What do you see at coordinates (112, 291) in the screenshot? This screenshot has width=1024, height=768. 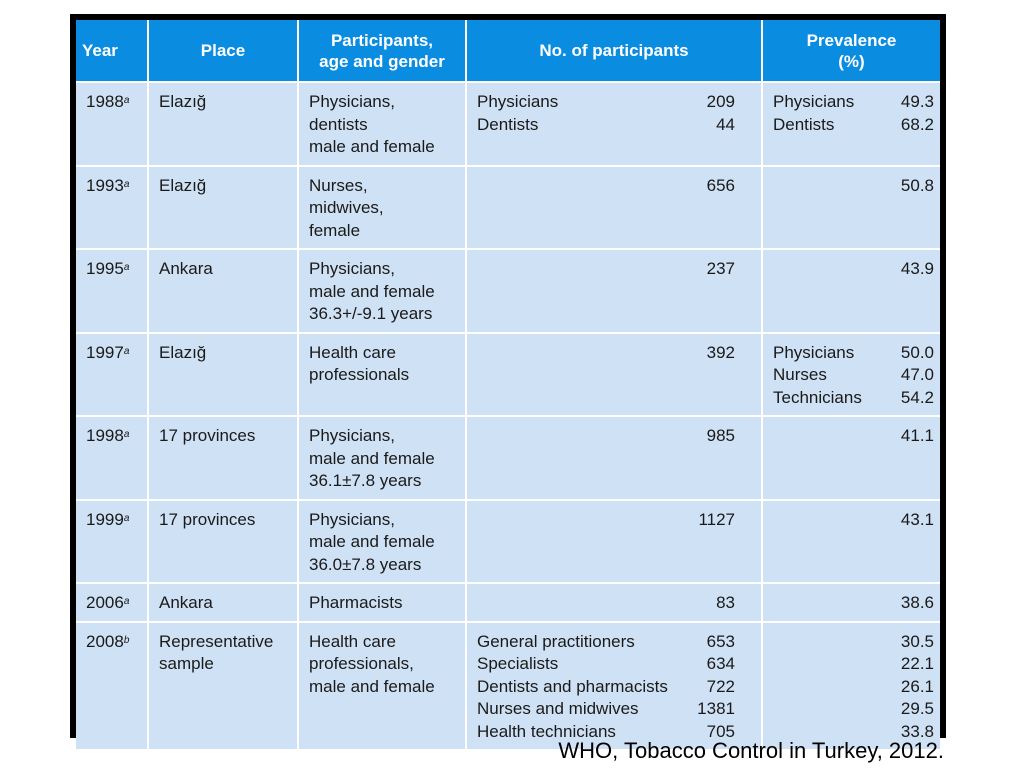 I see `year-cell: 1995a` at bounding box center [112, 291].